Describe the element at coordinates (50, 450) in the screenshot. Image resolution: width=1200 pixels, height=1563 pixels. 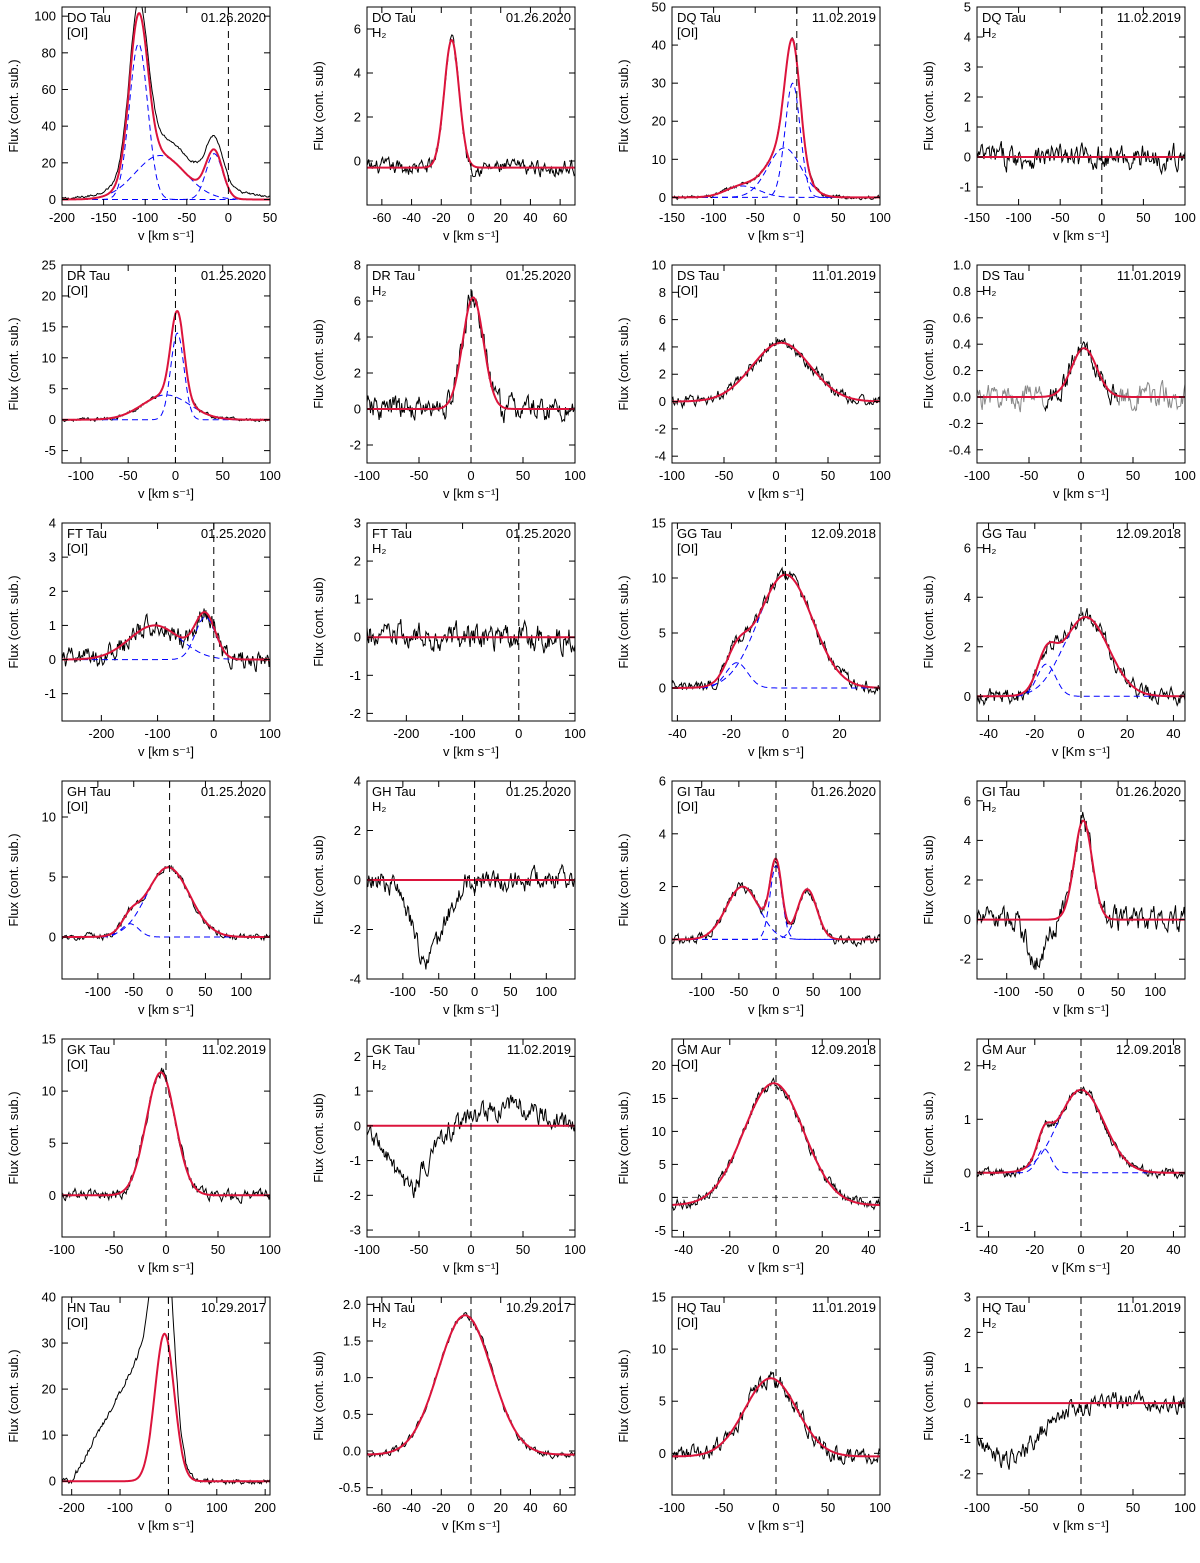
I see `y-tick-label: -5` at that location.